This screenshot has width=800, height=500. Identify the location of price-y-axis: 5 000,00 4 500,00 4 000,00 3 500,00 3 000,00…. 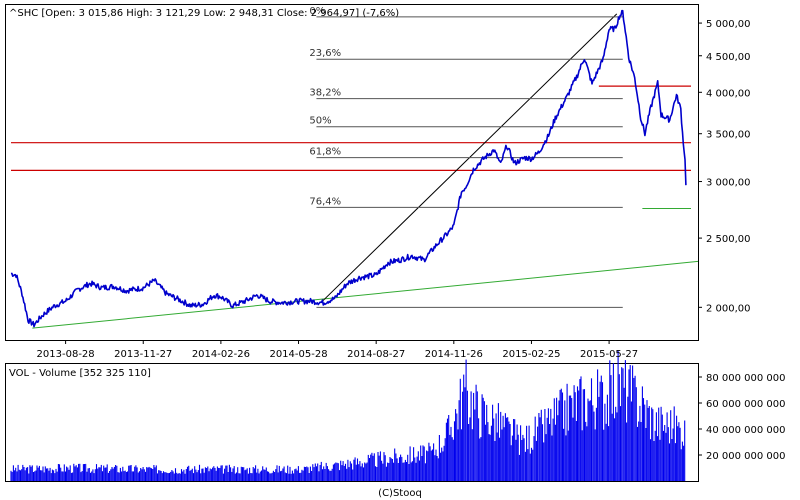
(724, 166).